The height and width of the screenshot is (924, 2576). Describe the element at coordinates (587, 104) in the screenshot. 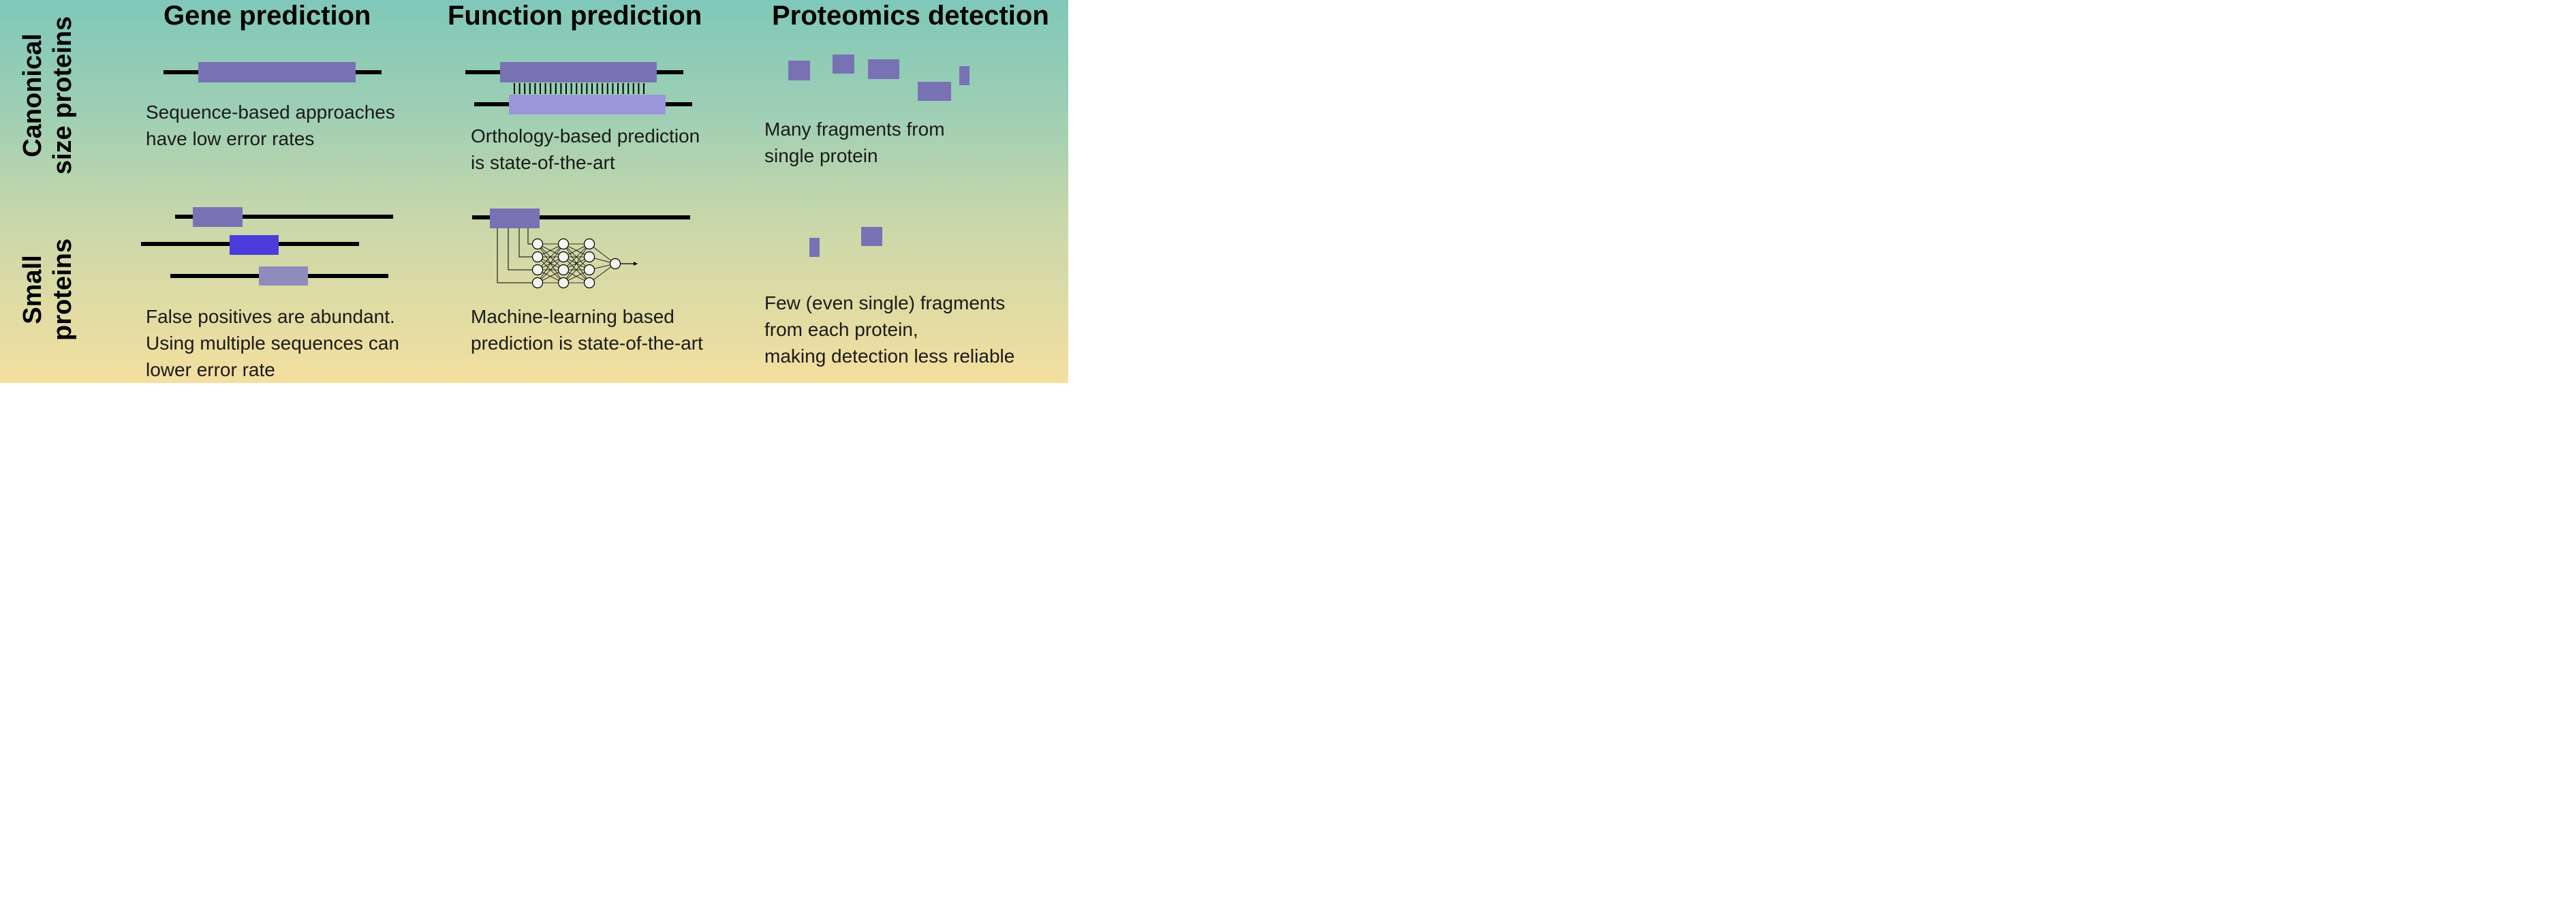

I see `ortholog-gene-block` at that location.